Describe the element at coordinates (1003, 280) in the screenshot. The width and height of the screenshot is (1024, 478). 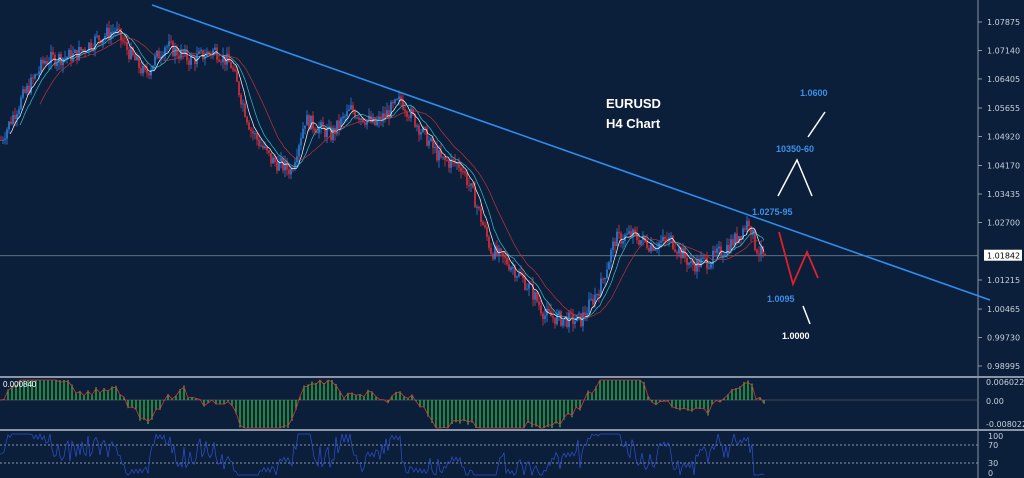
I see `y-tick-label: 1.01215` at that location.